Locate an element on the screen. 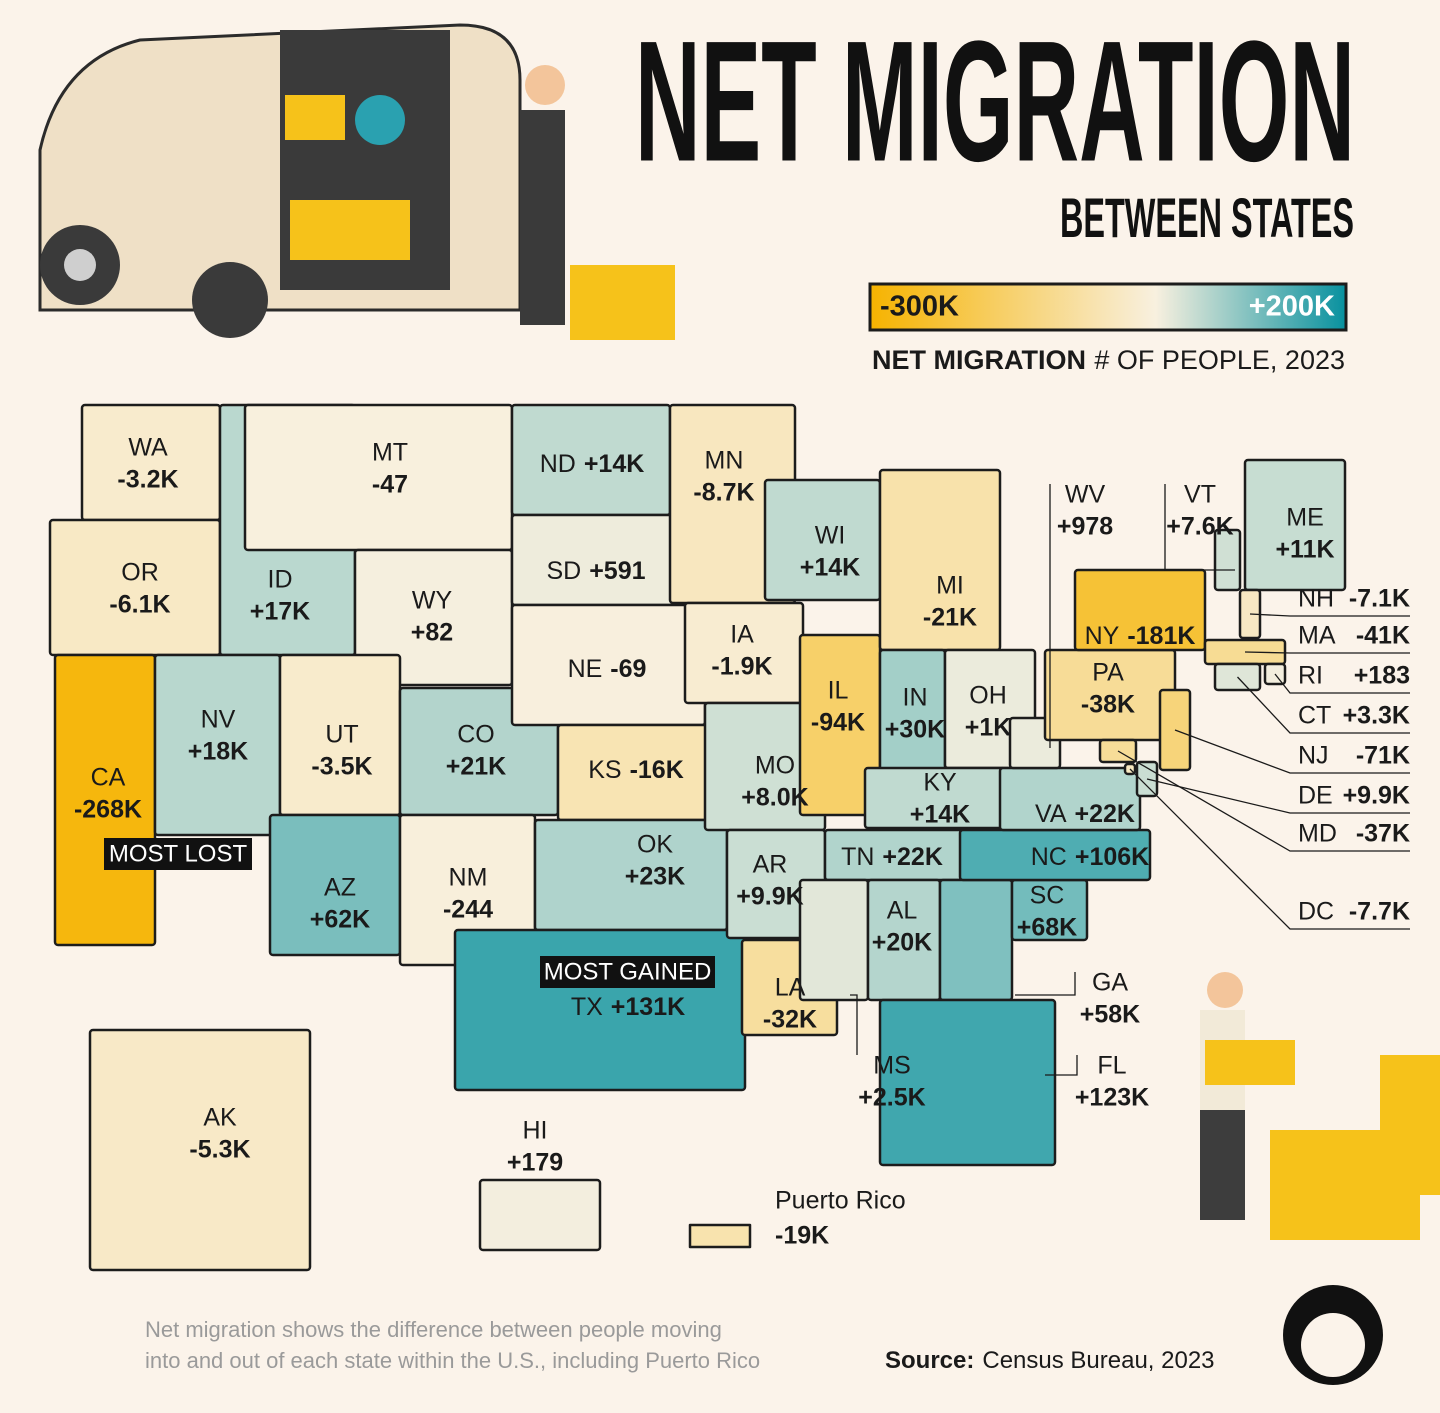 The image size is (1440, 1413). annotation-most-gained: MOST GAINED is located at coordinates (628, 971).